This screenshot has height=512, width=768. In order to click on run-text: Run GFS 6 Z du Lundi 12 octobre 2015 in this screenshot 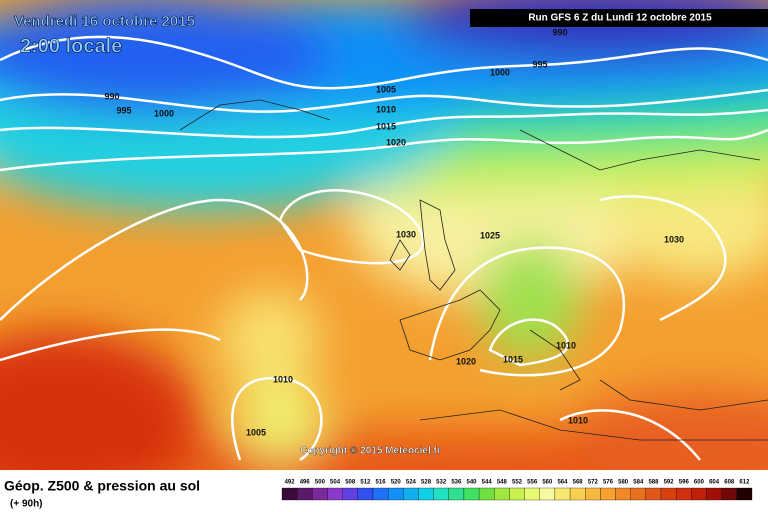, I will do `click(620, 18)`.